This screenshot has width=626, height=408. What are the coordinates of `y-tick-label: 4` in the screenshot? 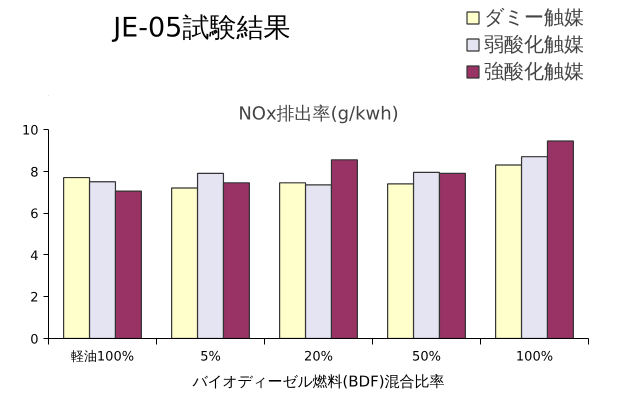 It's located at (34, 256).